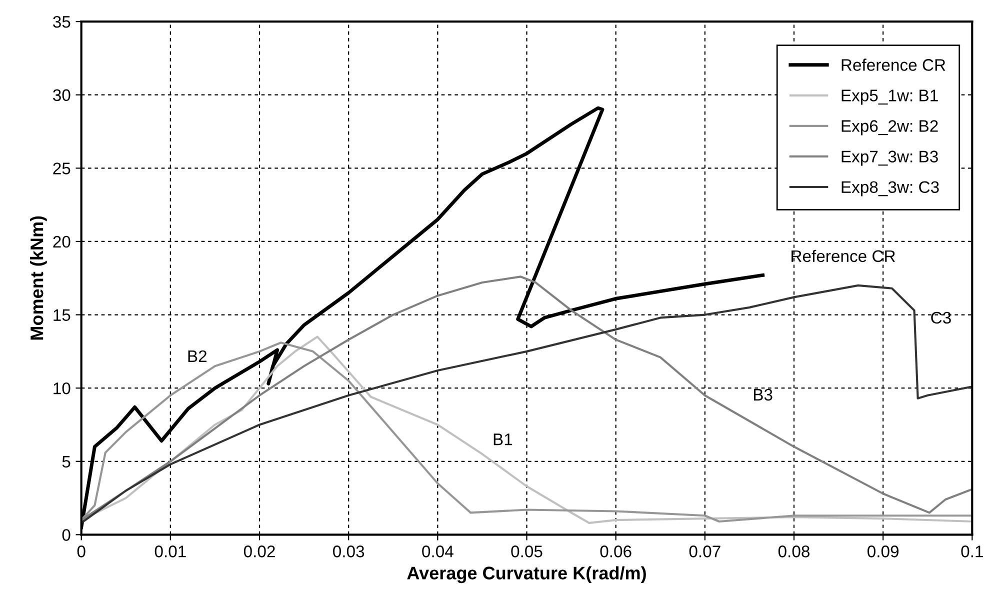  Describe the element at coordinates (503, 440) in the screenshot. I see `annotation: B1` at that location.